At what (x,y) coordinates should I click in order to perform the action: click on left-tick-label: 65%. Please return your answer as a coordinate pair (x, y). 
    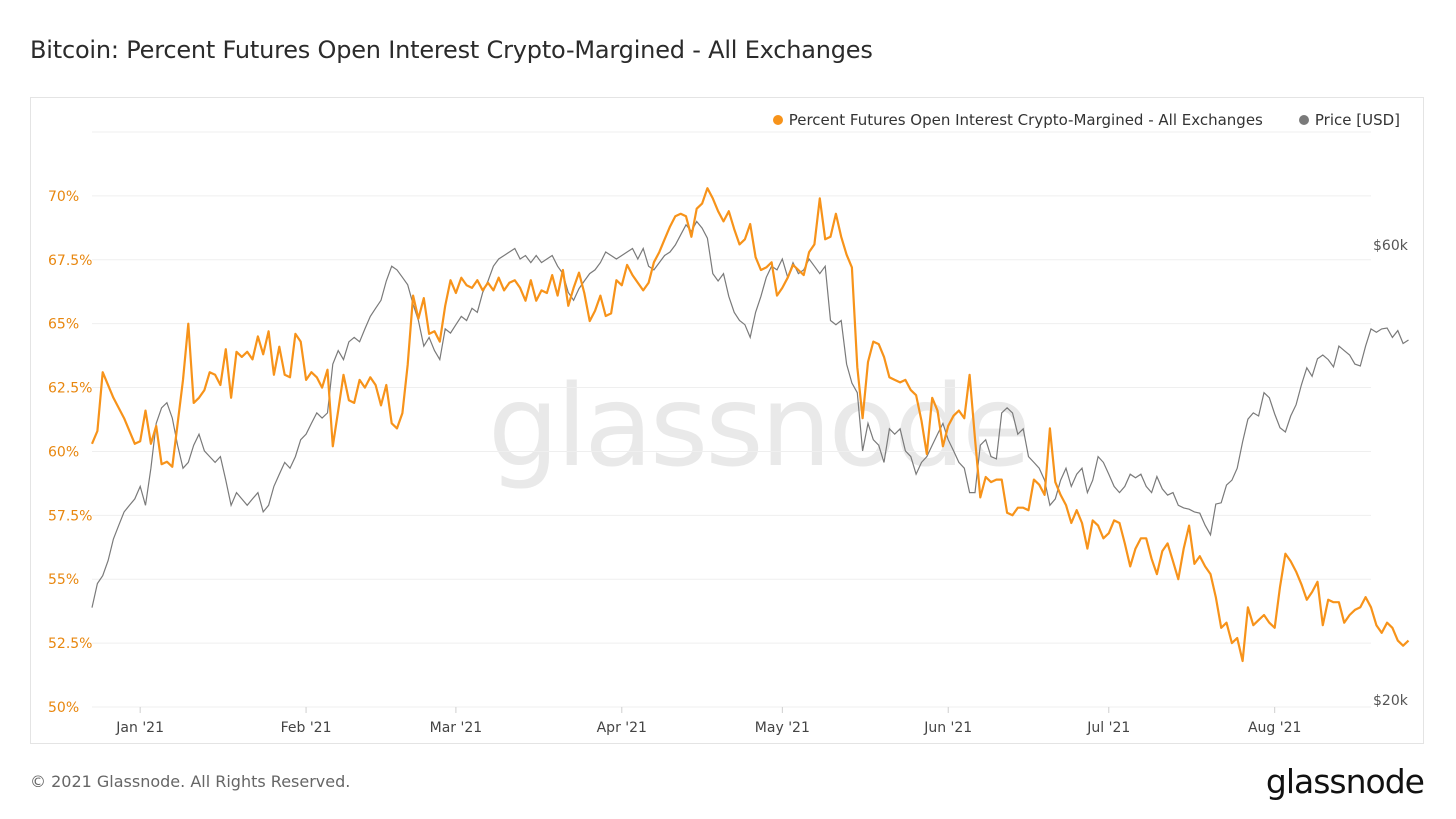
    Looking at the image, I should click on (63, 325).